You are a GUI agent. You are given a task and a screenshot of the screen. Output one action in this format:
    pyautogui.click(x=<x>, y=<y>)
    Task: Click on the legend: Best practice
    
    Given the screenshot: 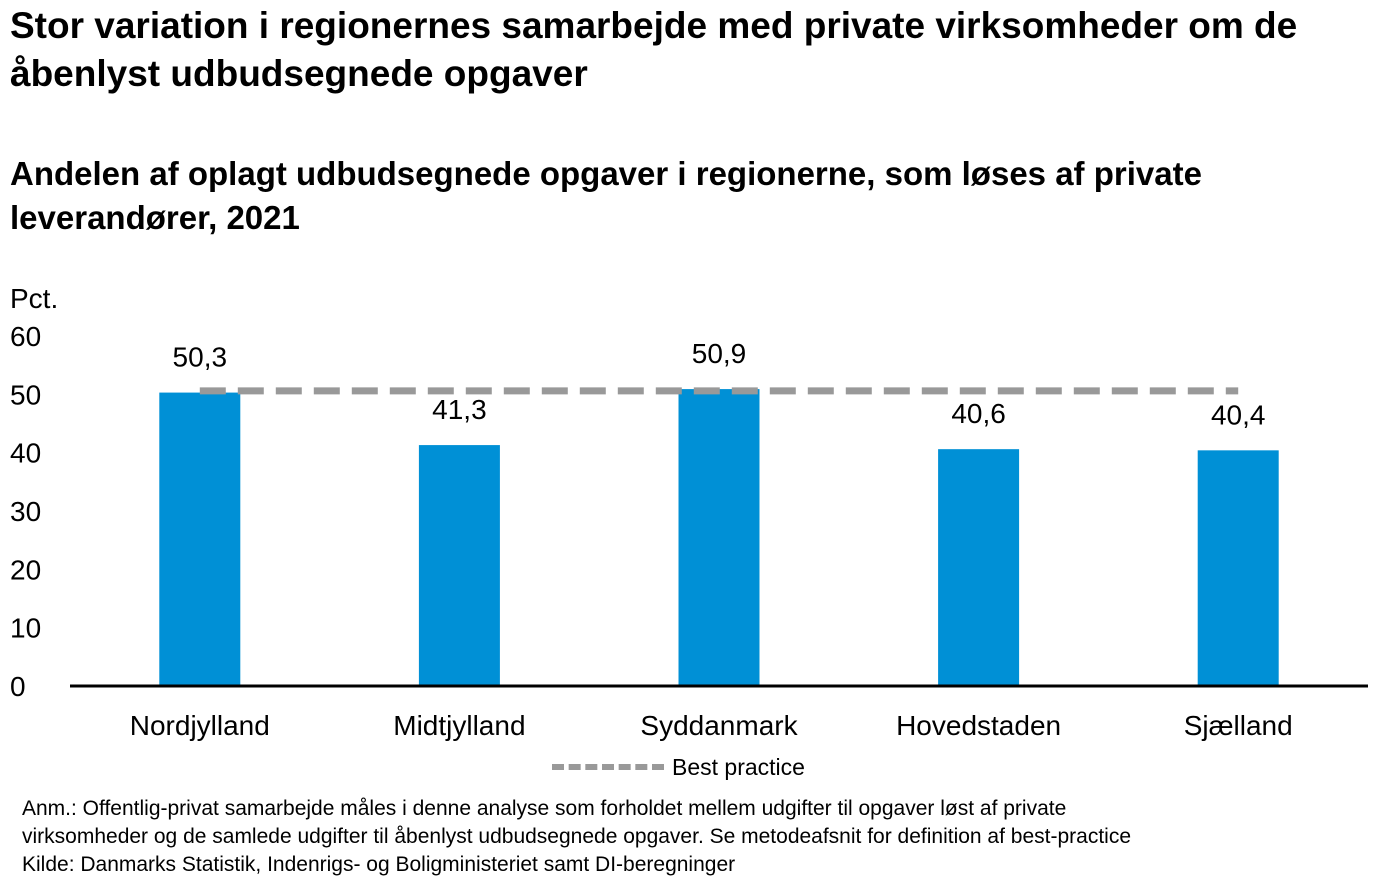 What is the action you would take?
    pyautogui.click(x=678, y=767)
    